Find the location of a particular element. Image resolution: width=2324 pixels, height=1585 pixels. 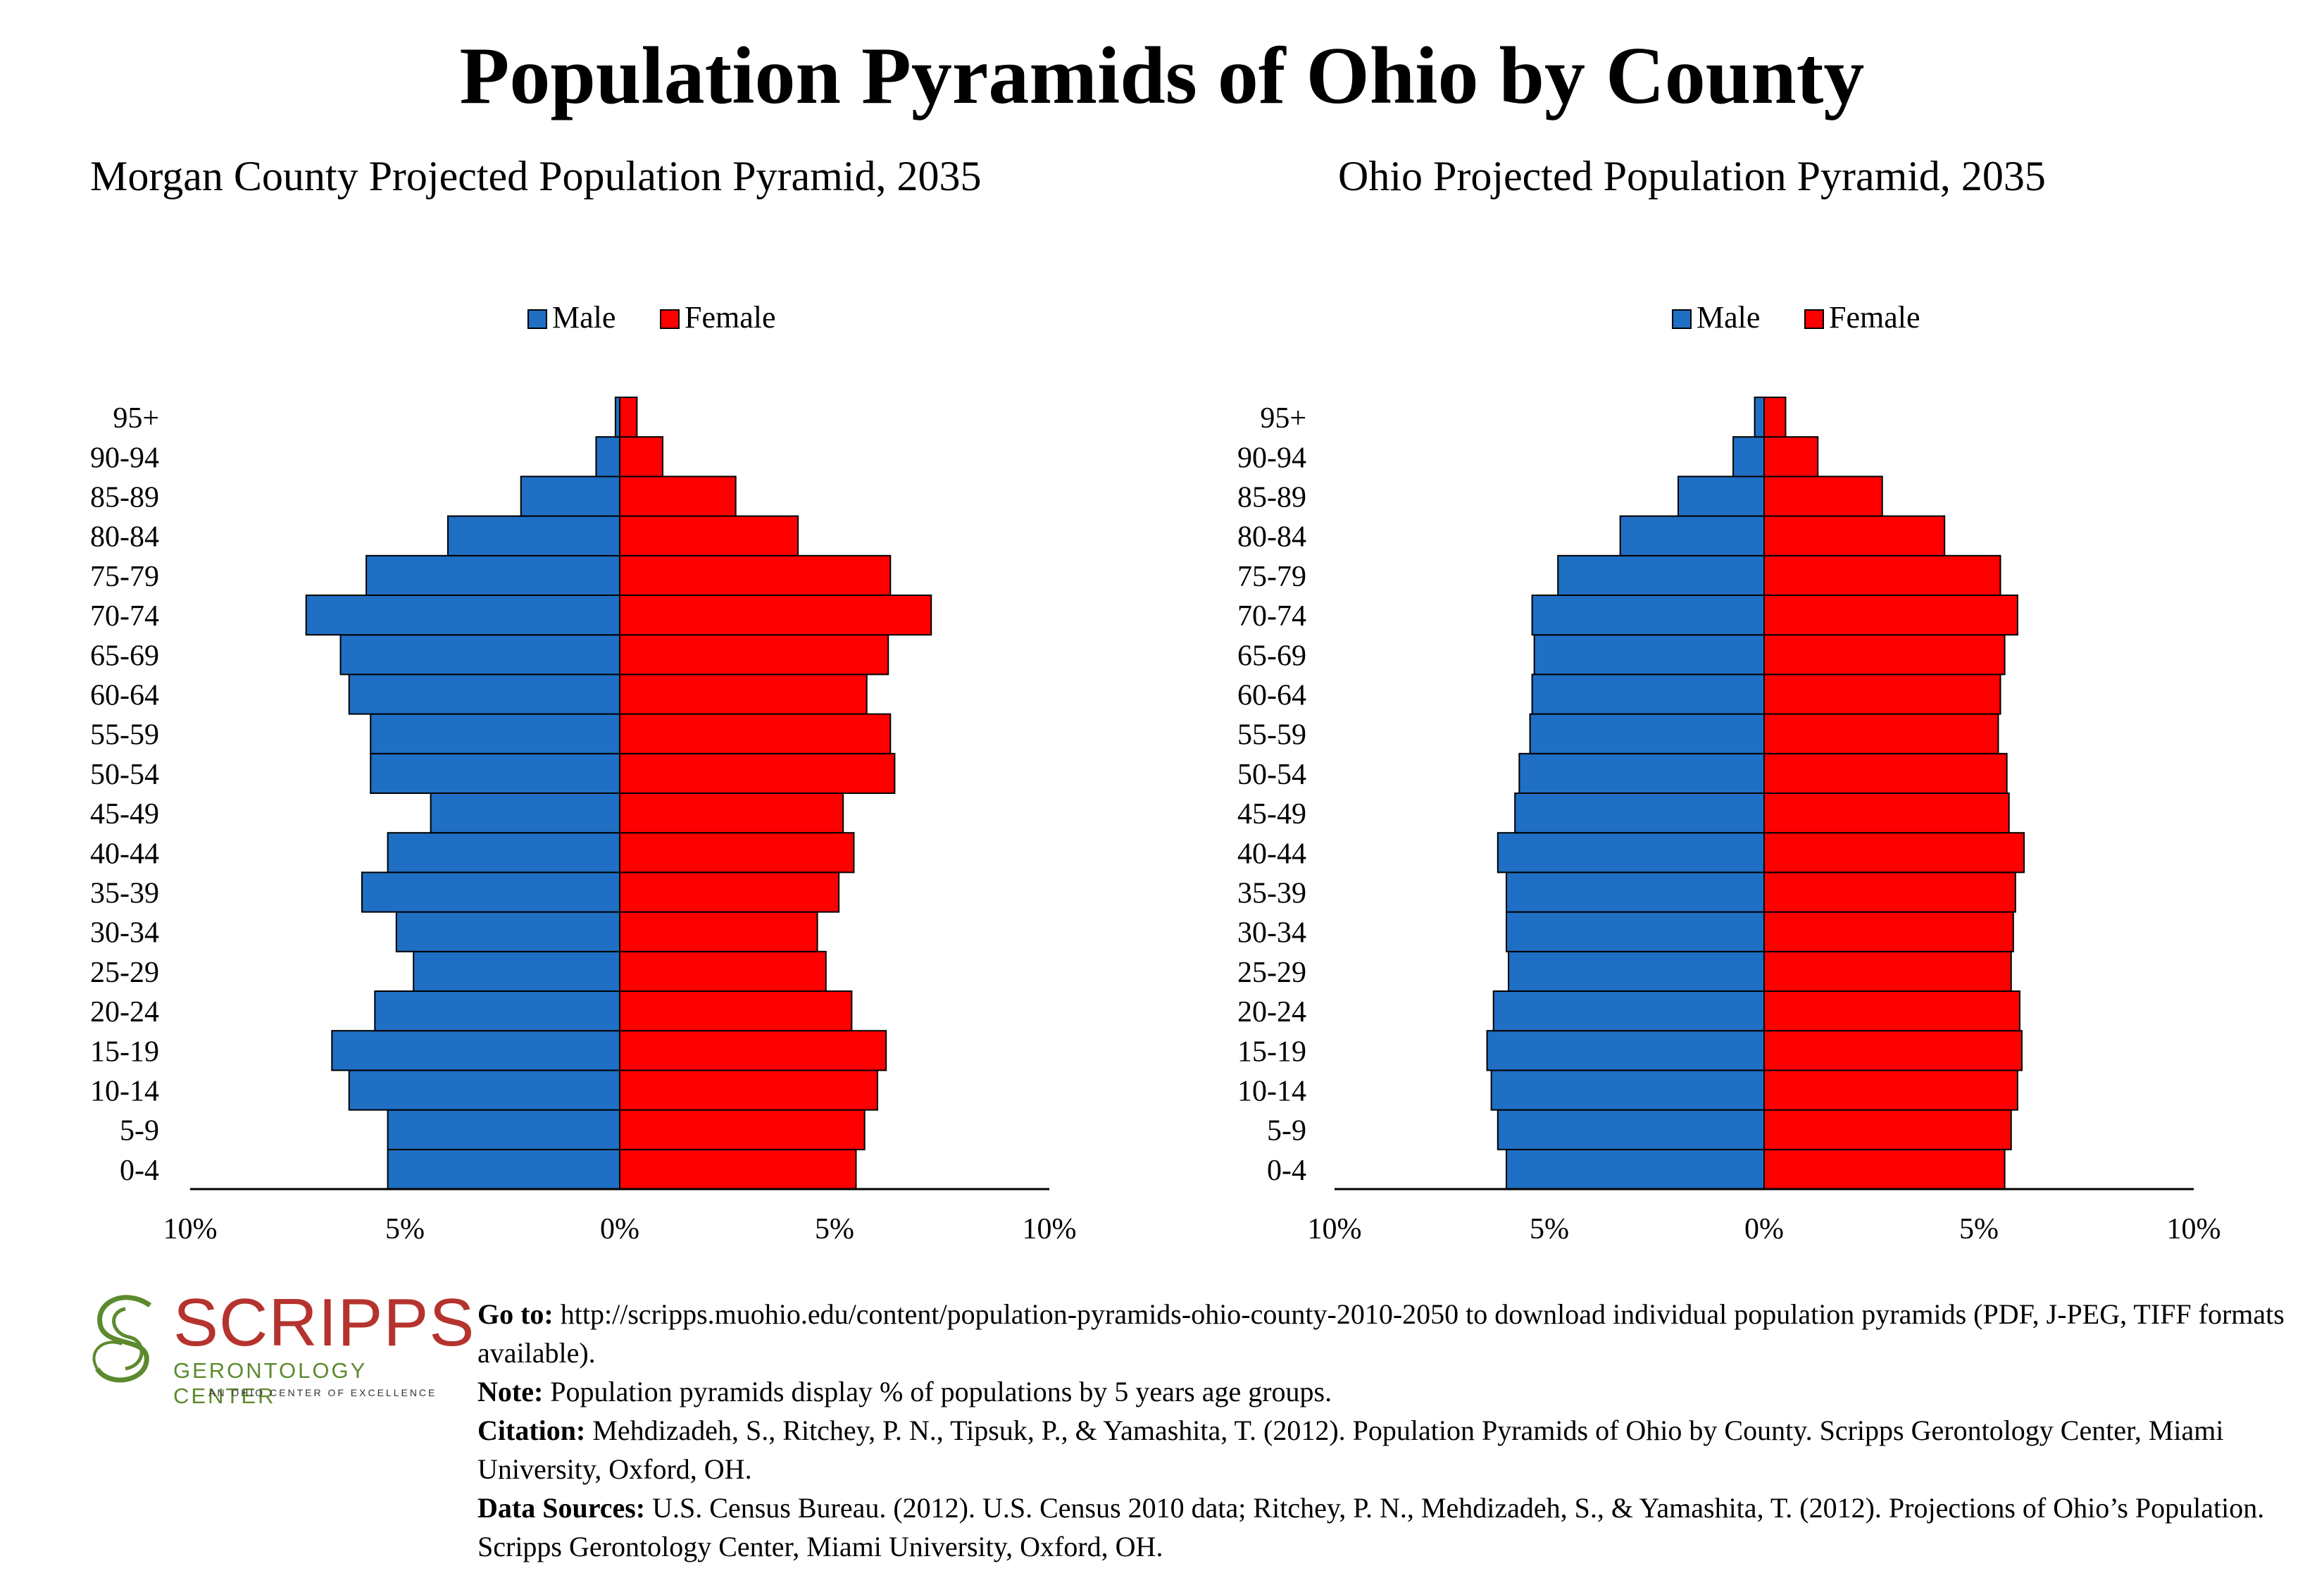

x-tick-label: 0% is located at coordinates (619, 1229).